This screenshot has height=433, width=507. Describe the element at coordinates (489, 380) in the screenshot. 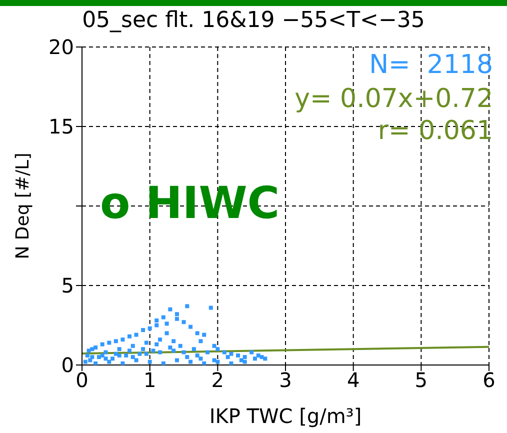

I see `x-tick-label: 6` at that location.